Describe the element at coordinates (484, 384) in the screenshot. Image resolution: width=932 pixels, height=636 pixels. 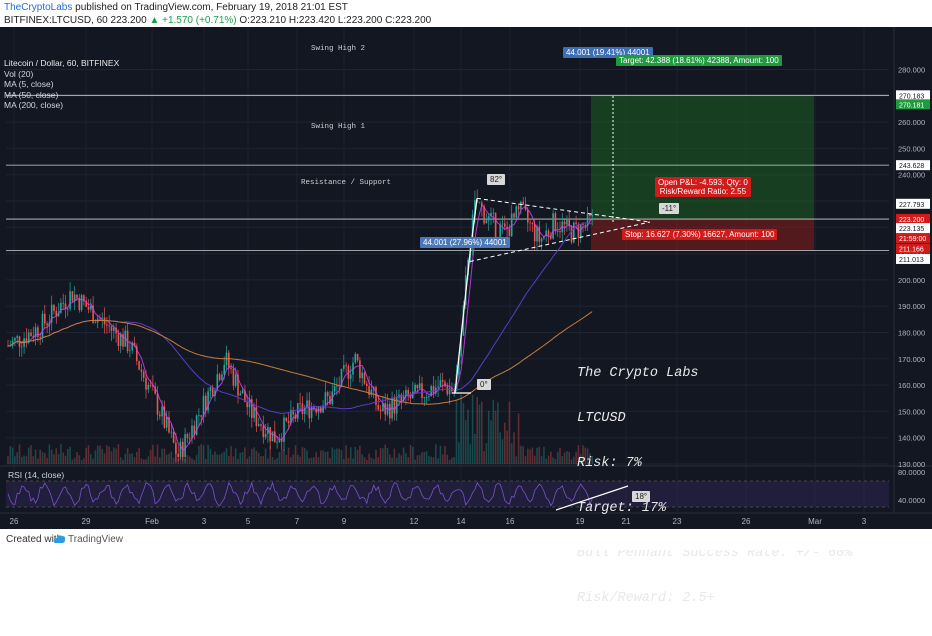
I see `angle-0-label: 0°` at that location.